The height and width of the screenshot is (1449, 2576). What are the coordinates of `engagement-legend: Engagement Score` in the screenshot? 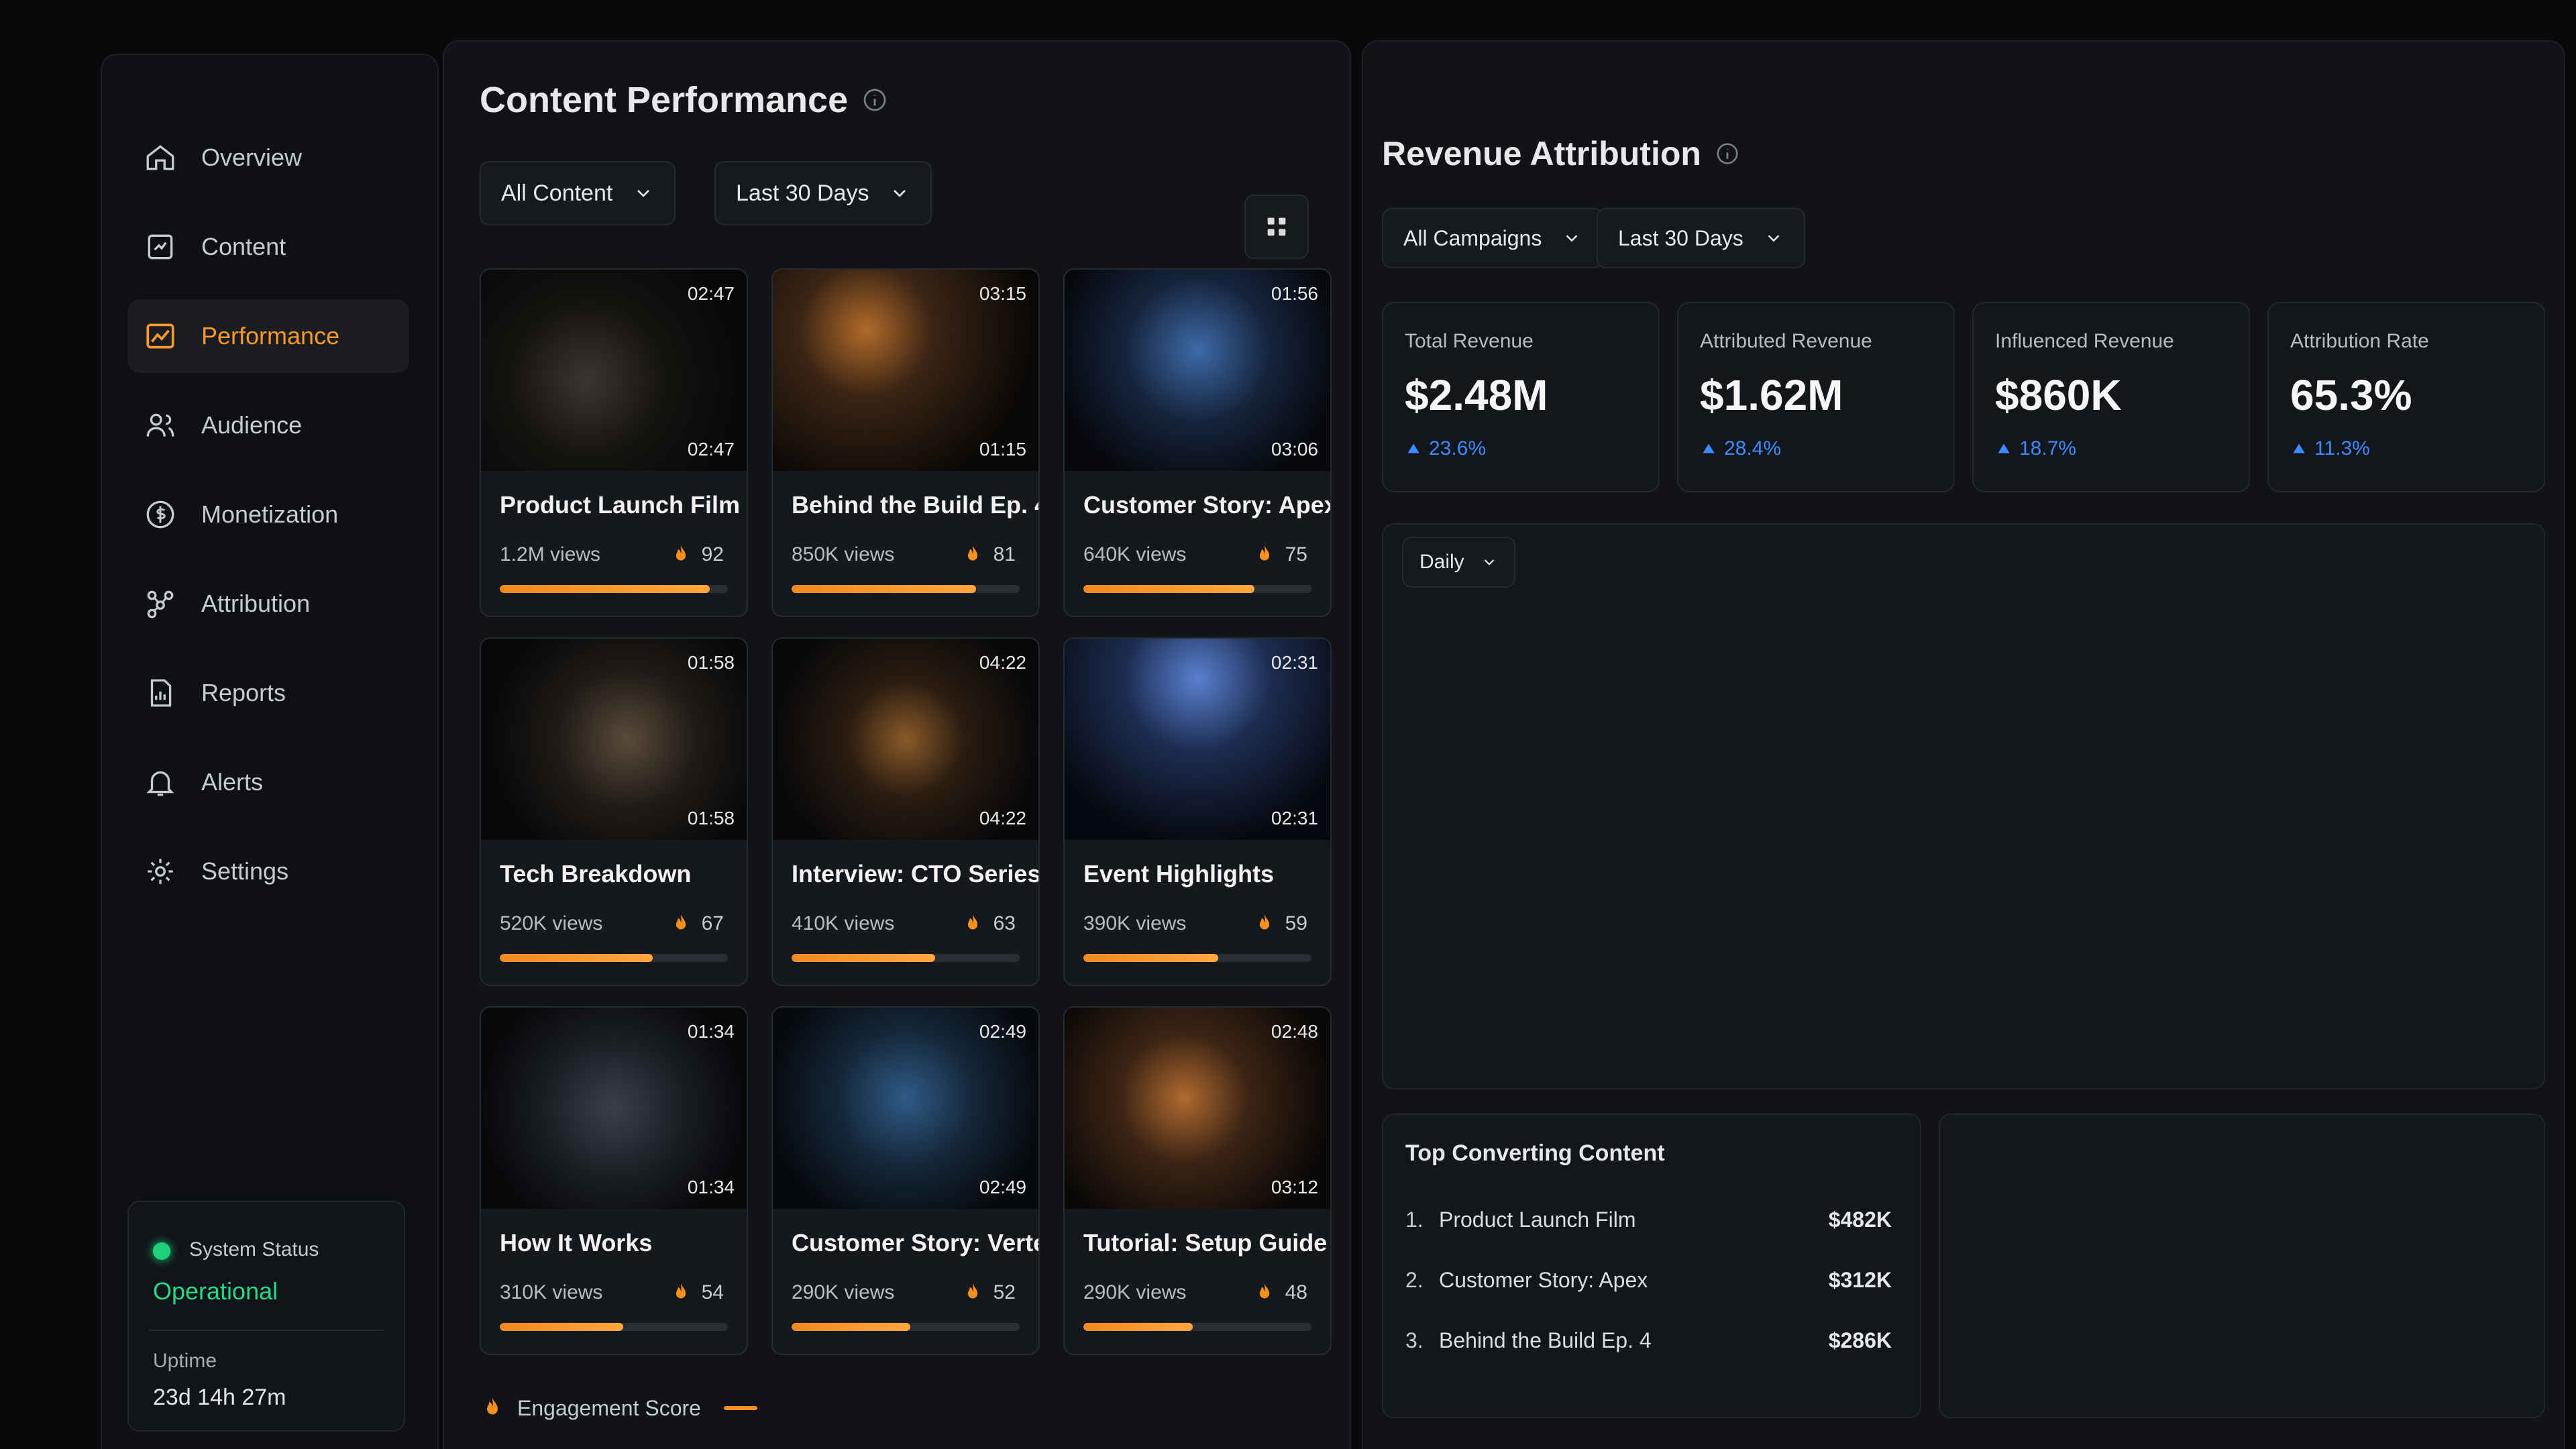 It's located at (618, 1408).